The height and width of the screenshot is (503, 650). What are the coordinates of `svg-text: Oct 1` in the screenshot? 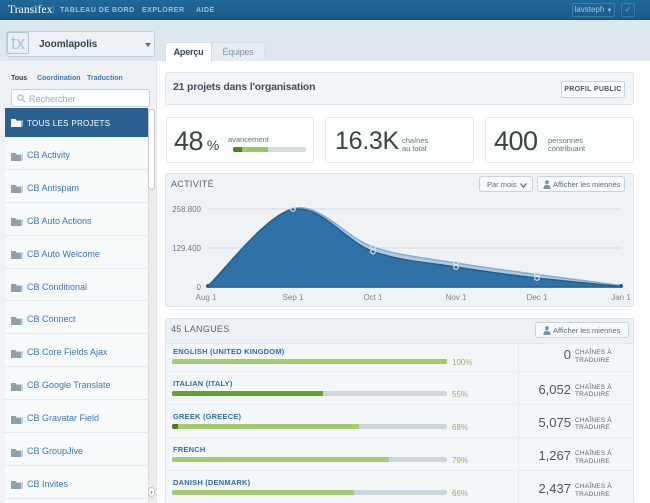 It's located at (373, 297).